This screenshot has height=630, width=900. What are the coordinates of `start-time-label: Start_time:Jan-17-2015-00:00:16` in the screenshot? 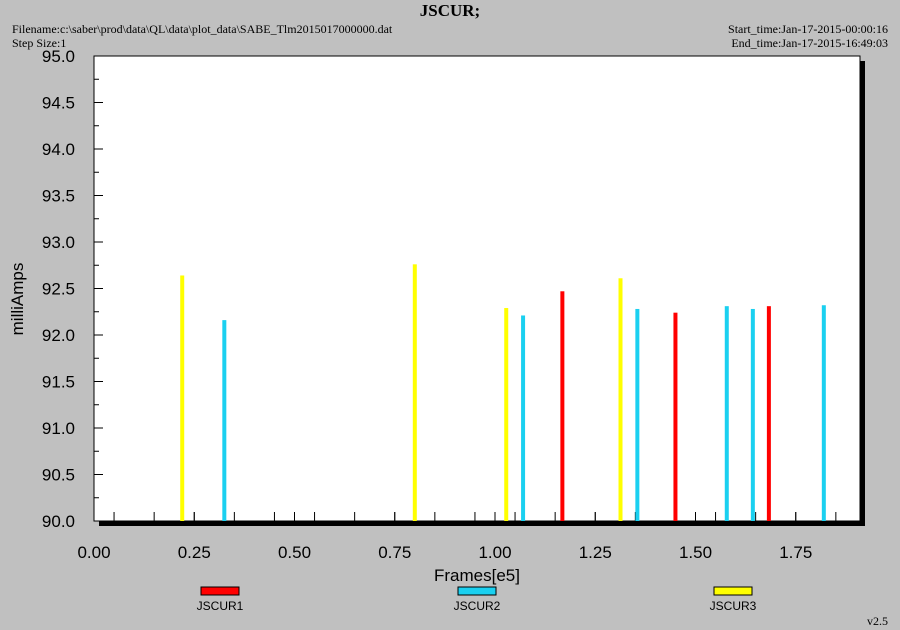 It's located at (808, 29).